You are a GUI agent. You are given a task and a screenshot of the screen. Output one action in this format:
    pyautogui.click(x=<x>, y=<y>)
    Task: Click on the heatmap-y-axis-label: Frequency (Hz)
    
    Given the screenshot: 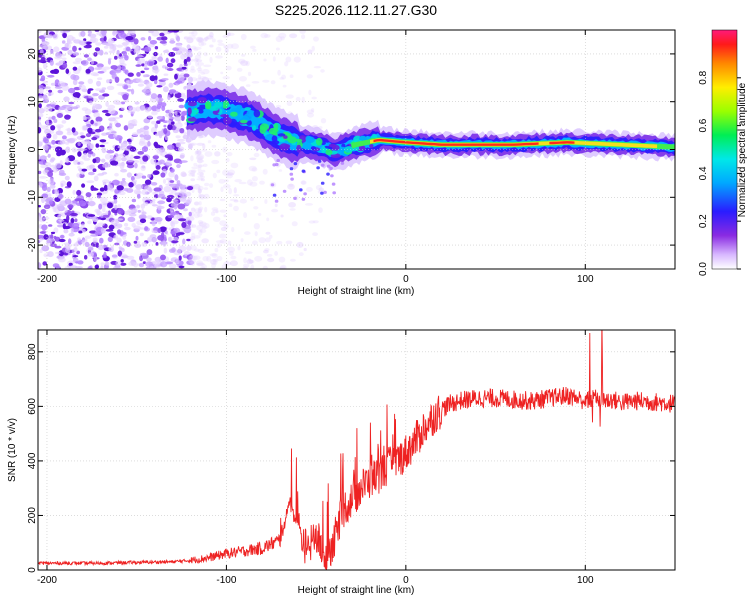 What is the action you would take?
    pyautogui.click(x=12, y=150)
    